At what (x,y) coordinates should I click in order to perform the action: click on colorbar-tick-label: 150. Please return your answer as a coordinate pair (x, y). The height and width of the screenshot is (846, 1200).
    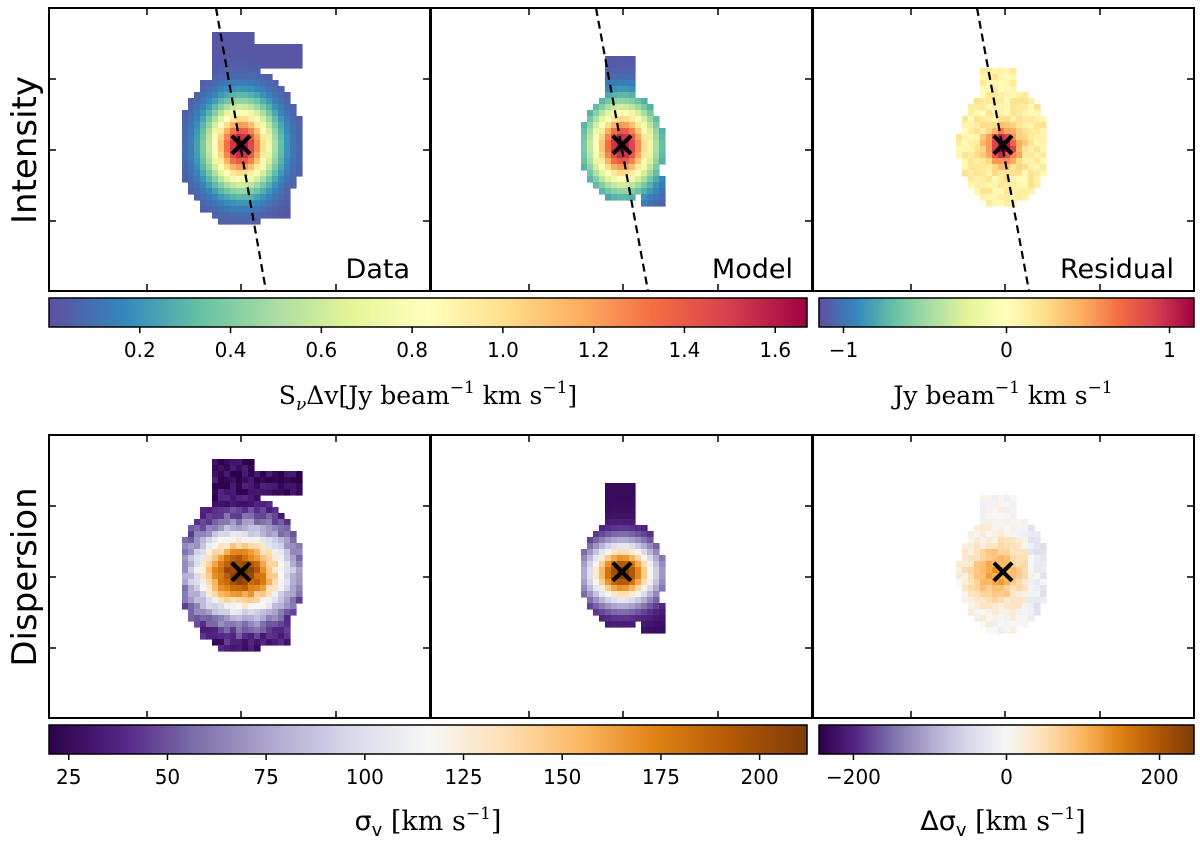
    Looking at the image, I should click on (562, 777).